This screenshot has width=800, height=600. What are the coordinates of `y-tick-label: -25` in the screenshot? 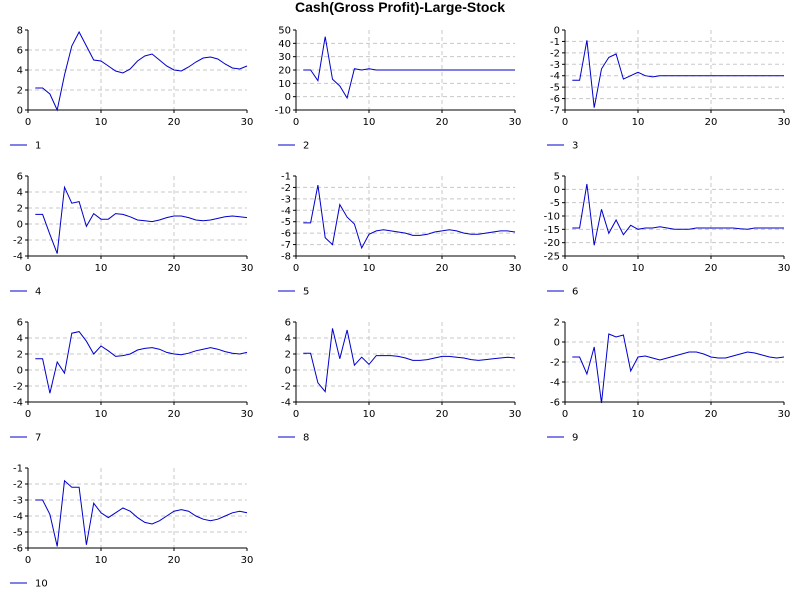 It's located at (552, 257).